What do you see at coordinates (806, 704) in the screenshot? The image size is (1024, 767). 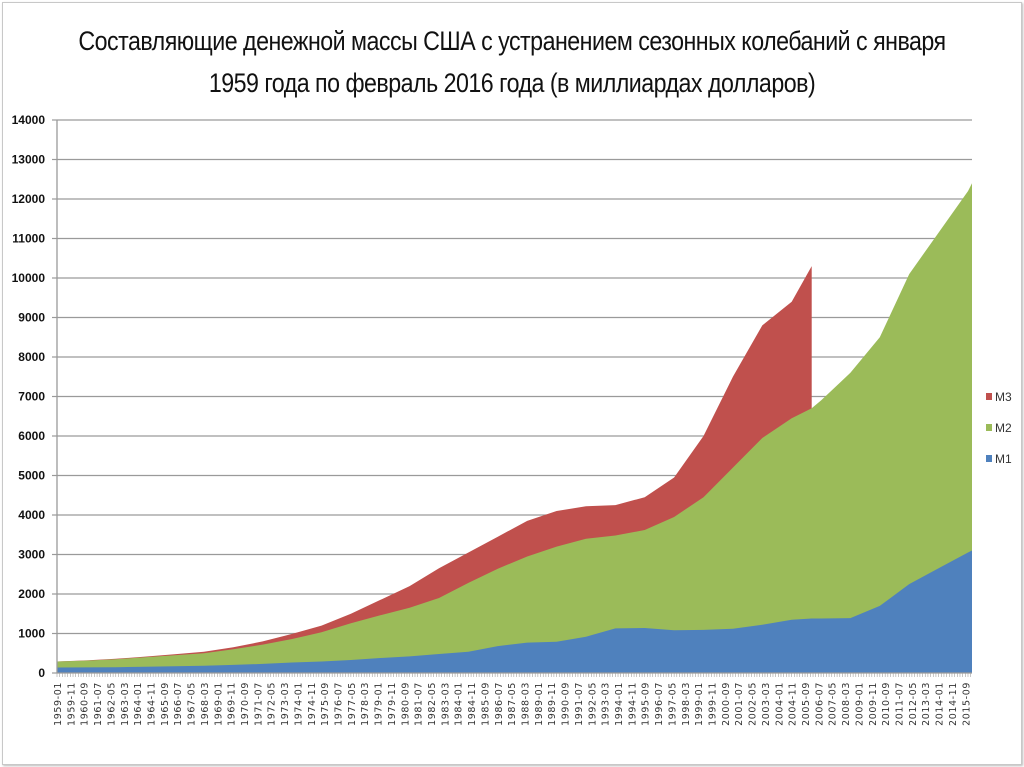 I see `x-tick-label: 2005-09` at bounding box center [806, 704].